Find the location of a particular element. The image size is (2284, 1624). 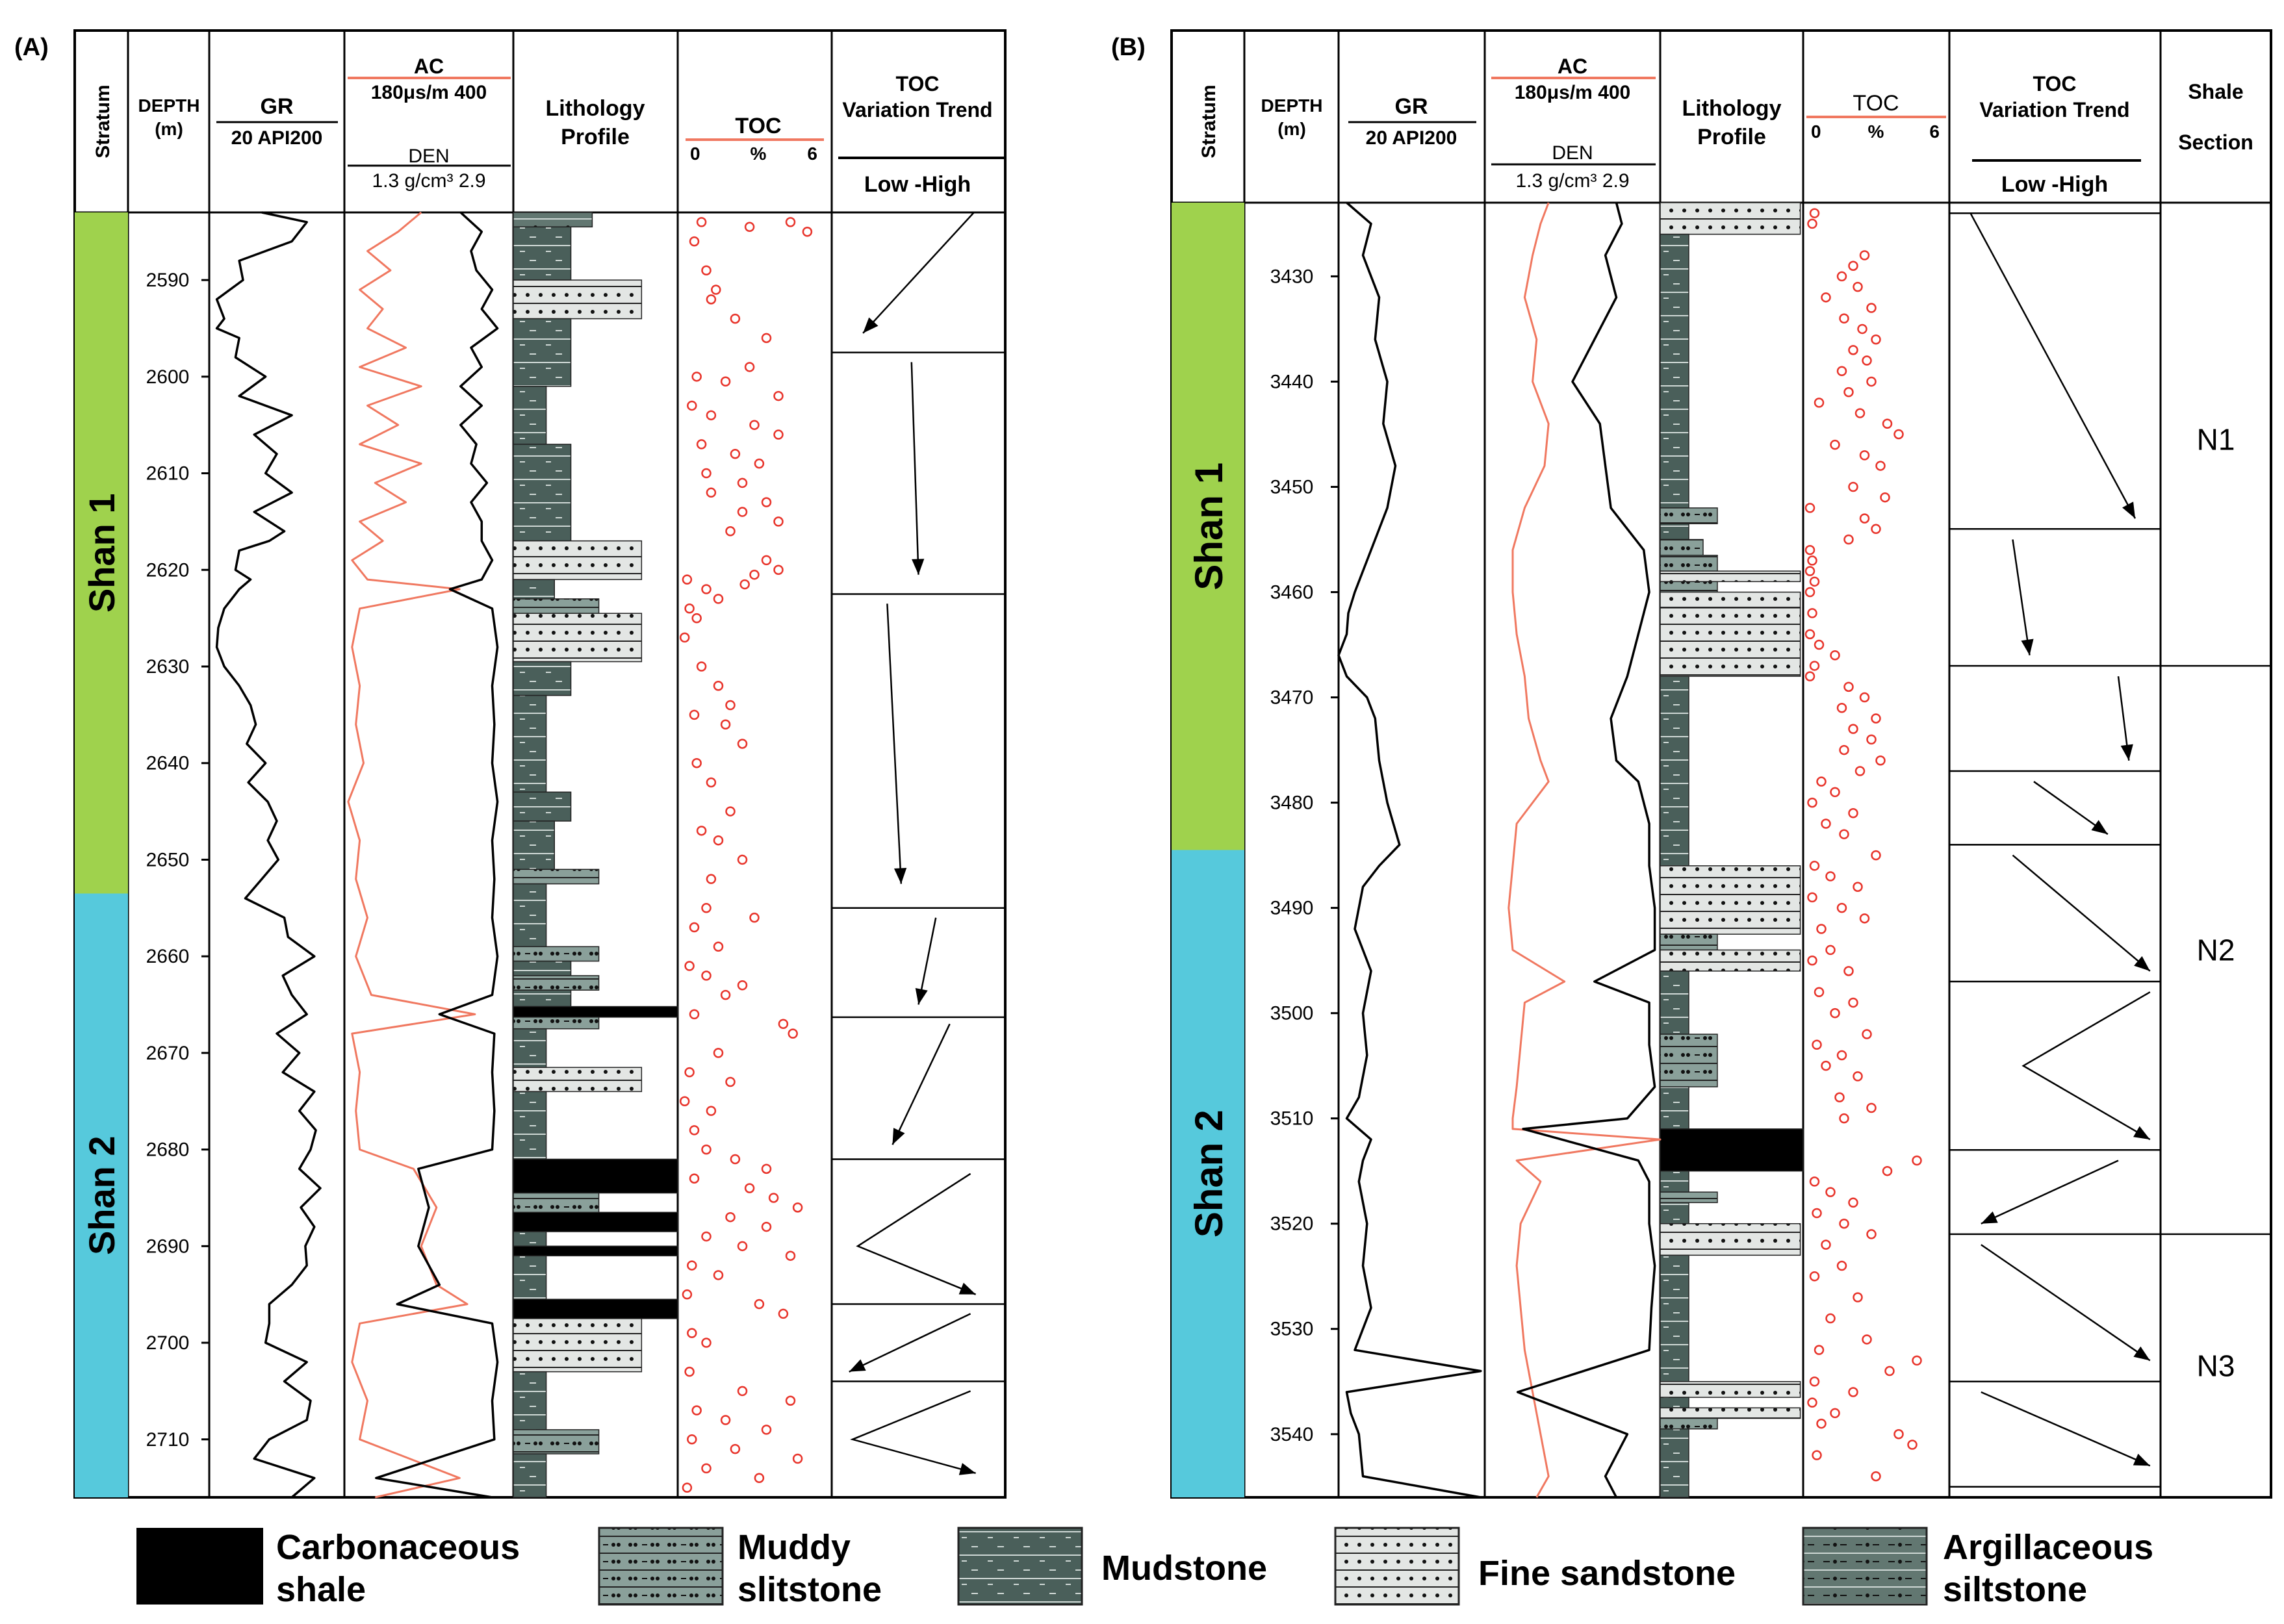

depth-tick-label: 3430 is located at coordinates (1292, 276).